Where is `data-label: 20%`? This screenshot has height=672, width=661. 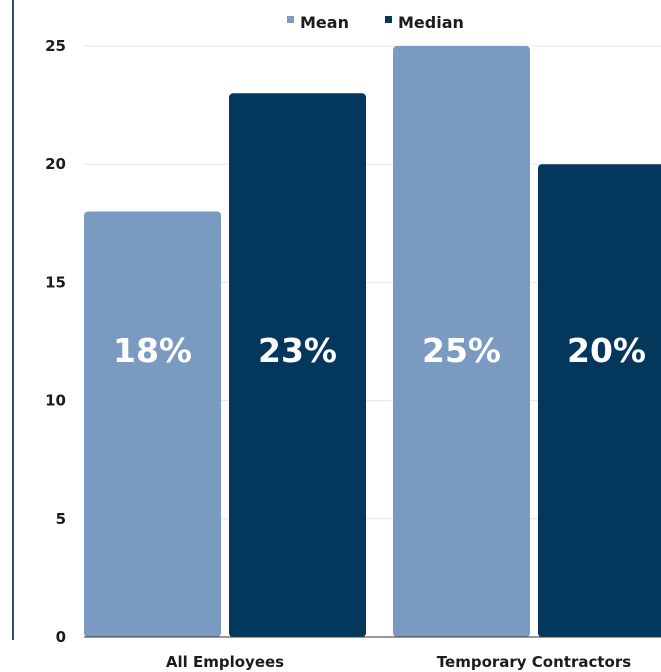
data-label: 20% is located at coordinates (606, 350).